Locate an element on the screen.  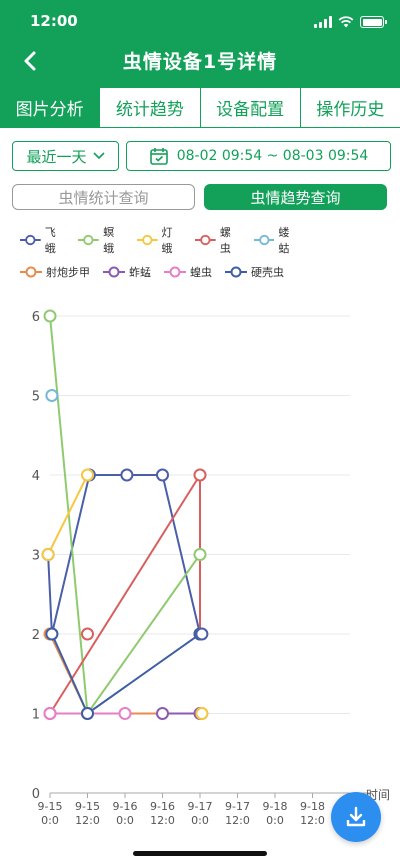
x-tick-label: 9-16 12:0 is located at coordinates (162, 813).